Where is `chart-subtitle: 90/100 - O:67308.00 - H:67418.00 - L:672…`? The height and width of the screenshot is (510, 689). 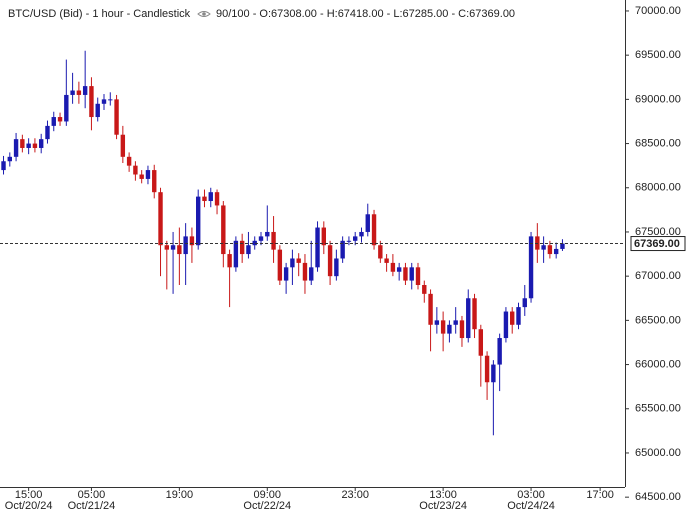 chart-subtitle: 90/100 - O:67308.00 - H:67418.00 - L:672… is located at coordinates (365, 14).